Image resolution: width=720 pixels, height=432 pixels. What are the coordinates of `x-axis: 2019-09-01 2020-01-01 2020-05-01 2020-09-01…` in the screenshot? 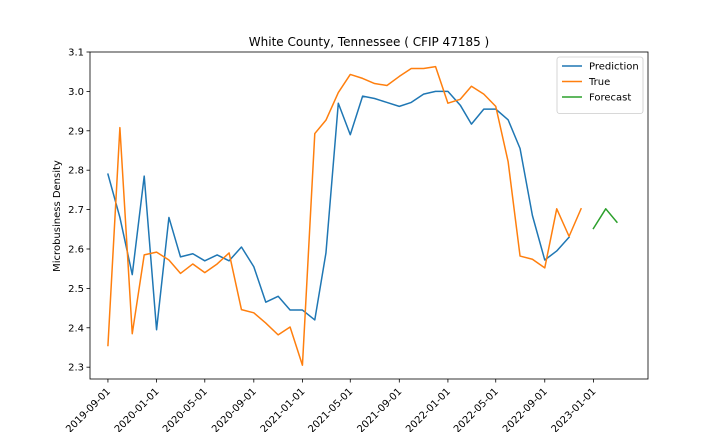 It's located at (331, 405).